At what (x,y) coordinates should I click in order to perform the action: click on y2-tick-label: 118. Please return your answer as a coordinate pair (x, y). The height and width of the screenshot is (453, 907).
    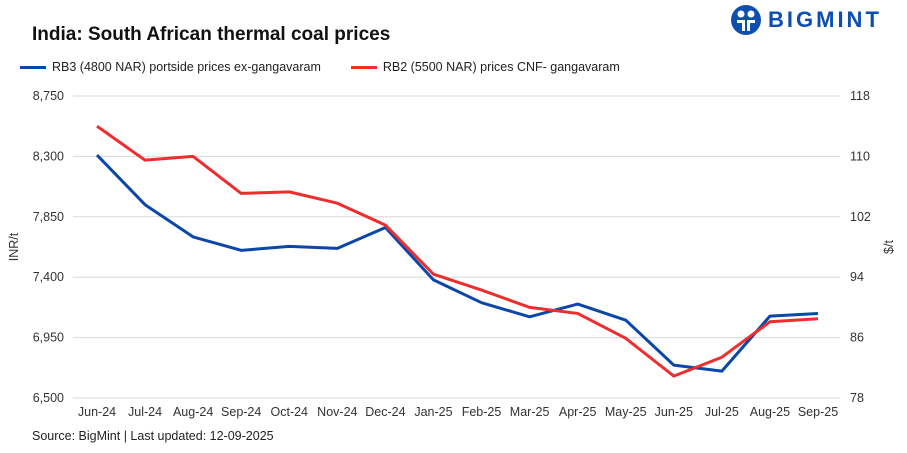
    Looking at the image, I should click on (860, 96).